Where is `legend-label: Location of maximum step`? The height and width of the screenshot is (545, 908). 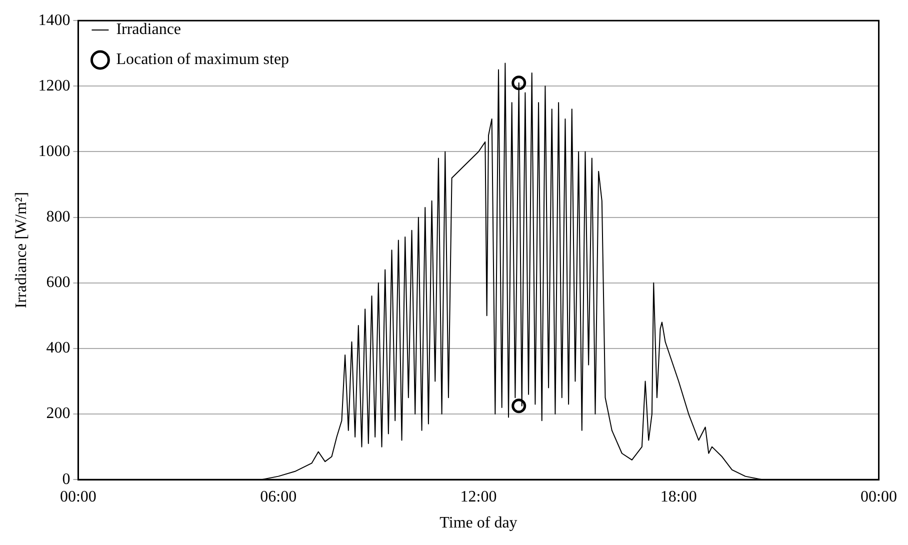 legend-label: Location of maximum step is located at coordinates (203, 59).